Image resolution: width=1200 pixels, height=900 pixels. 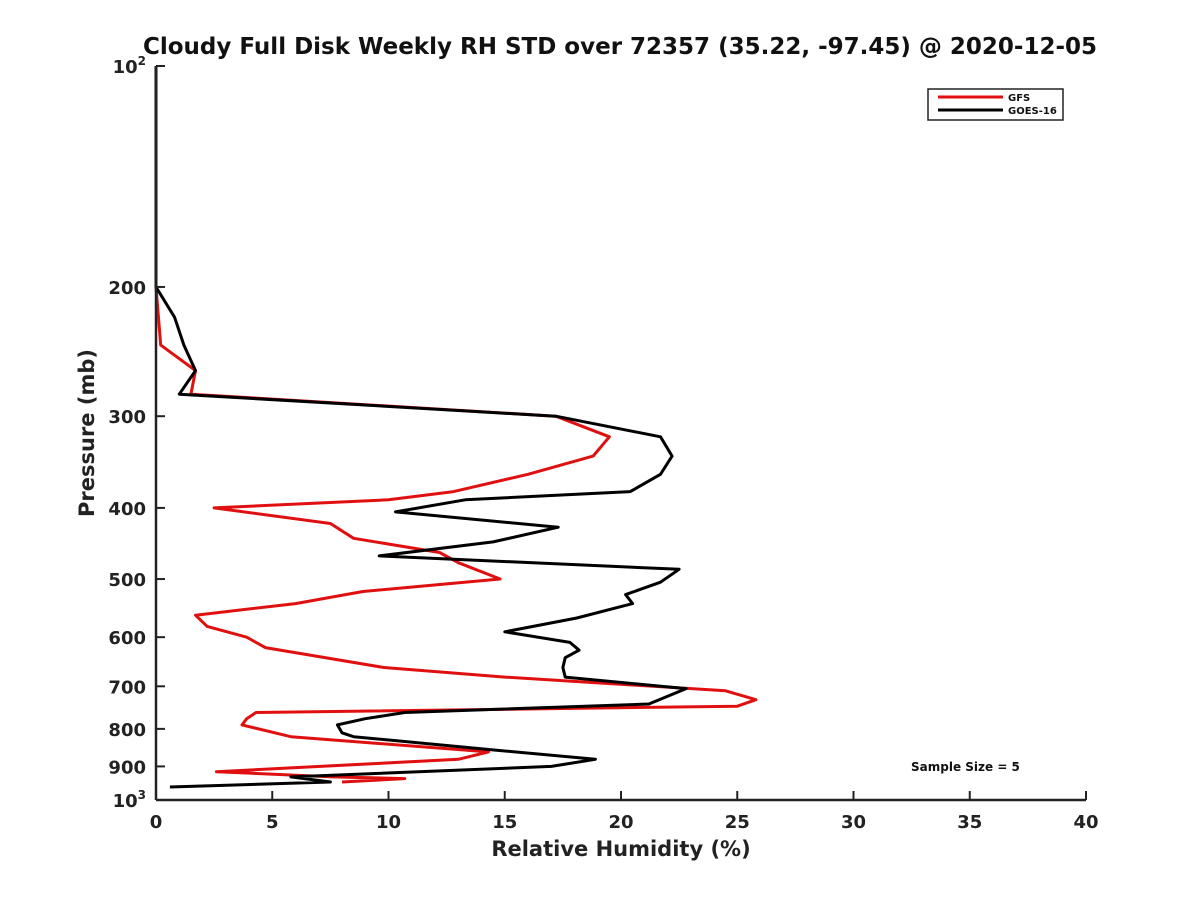 What do you see at coordinates (127, 580) in the screenshot?
I see `y-tick-label: 500` at bounding box center [127, 580].